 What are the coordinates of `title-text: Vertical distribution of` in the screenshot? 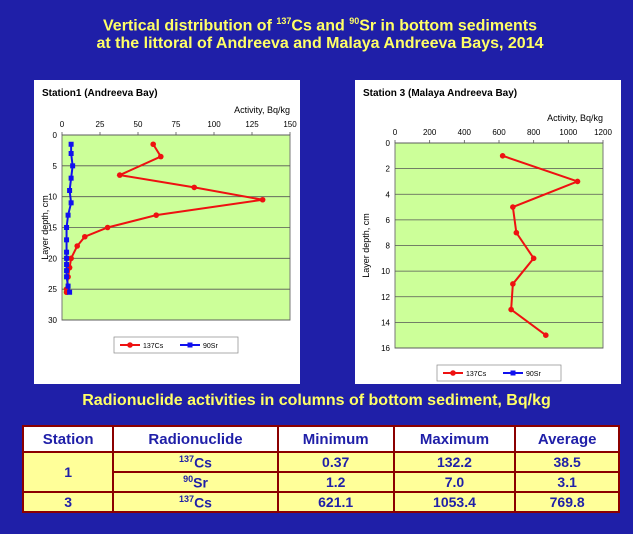 It's located at (190, 26).